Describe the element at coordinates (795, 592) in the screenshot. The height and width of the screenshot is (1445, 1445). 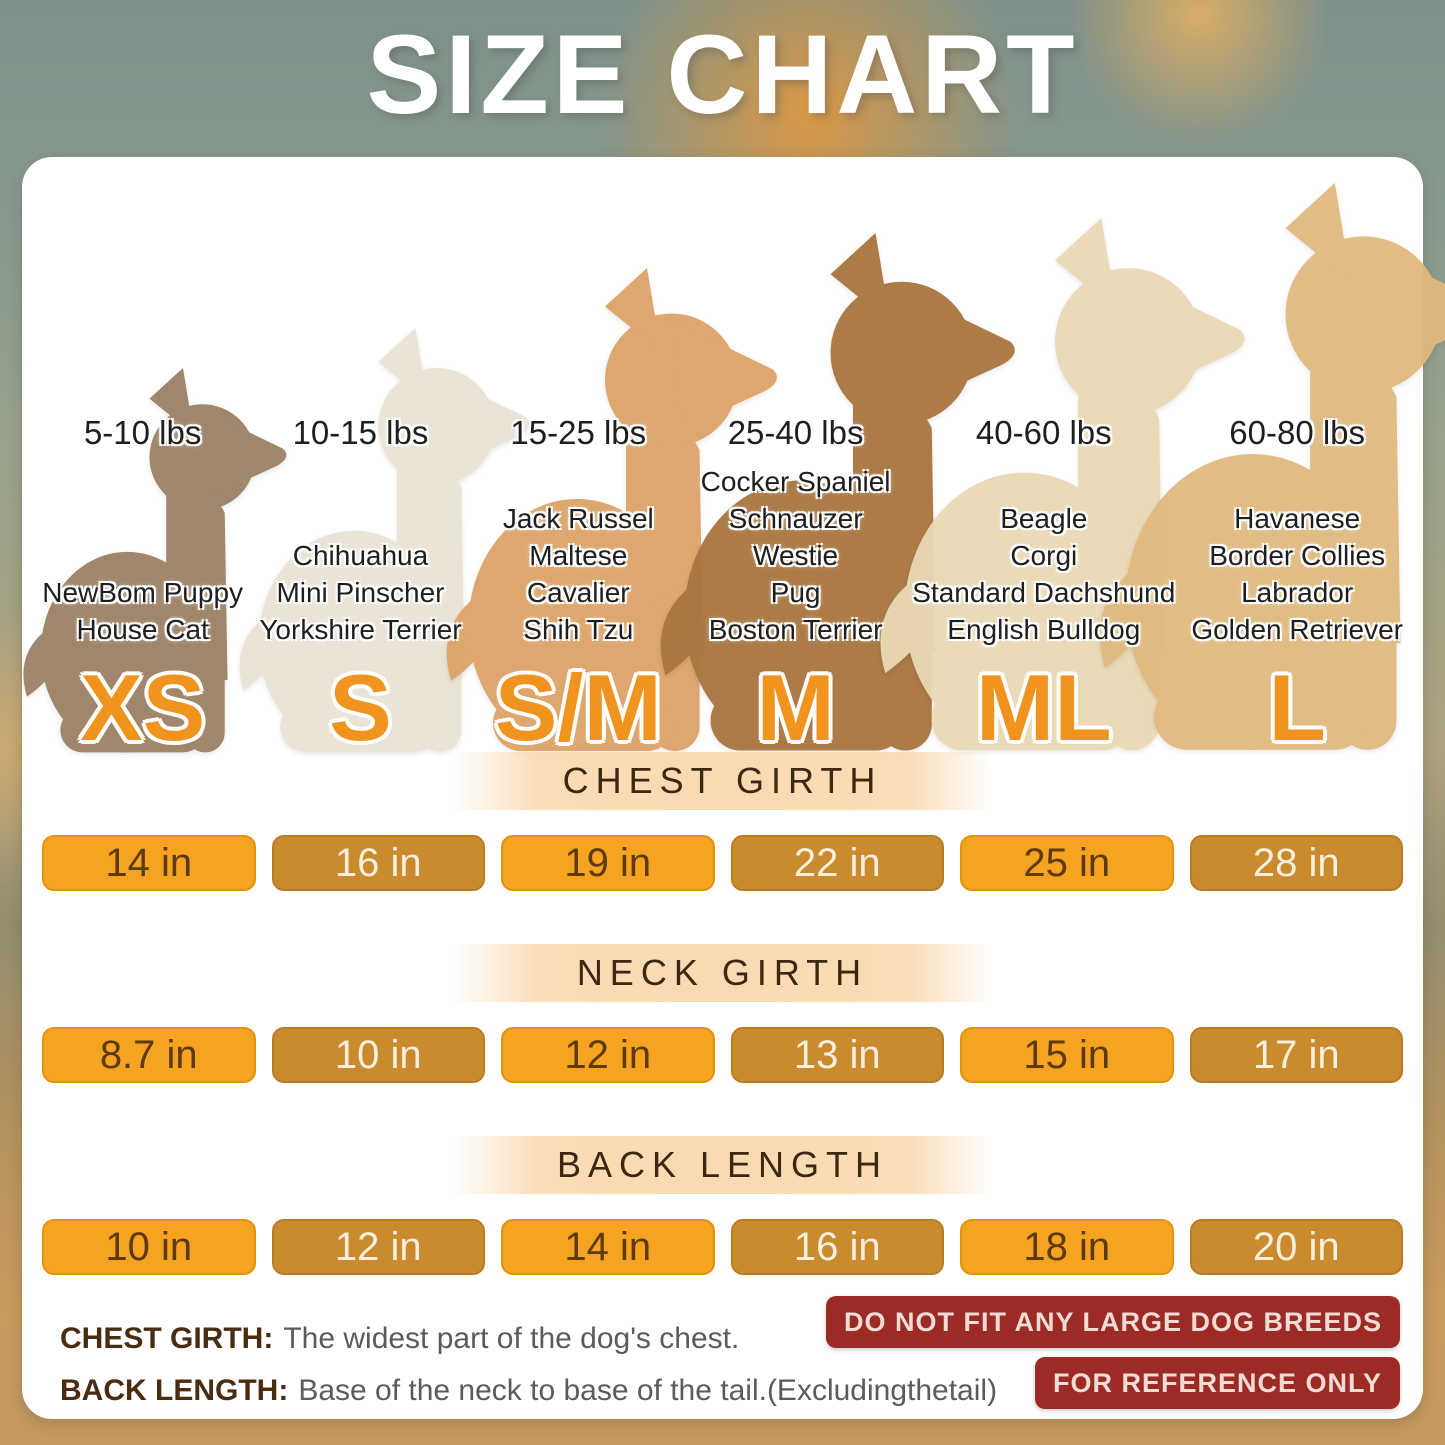
I see `breed-item: Pug` at that location.